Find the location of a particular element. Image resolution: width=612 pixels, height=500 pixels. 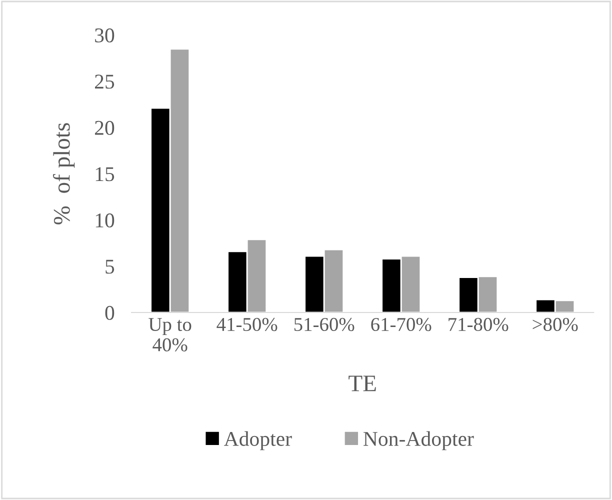

y-axis-title: % of plots is located at coordinates (63, 173).